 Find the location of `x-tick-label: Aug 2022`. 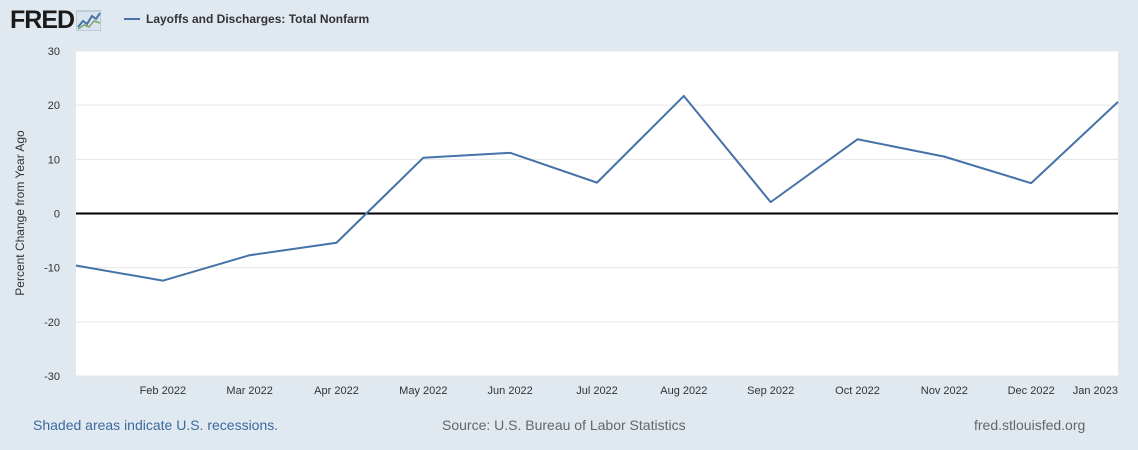

x-tick-label: Aug 2022 is located at coordinates (683, 391).